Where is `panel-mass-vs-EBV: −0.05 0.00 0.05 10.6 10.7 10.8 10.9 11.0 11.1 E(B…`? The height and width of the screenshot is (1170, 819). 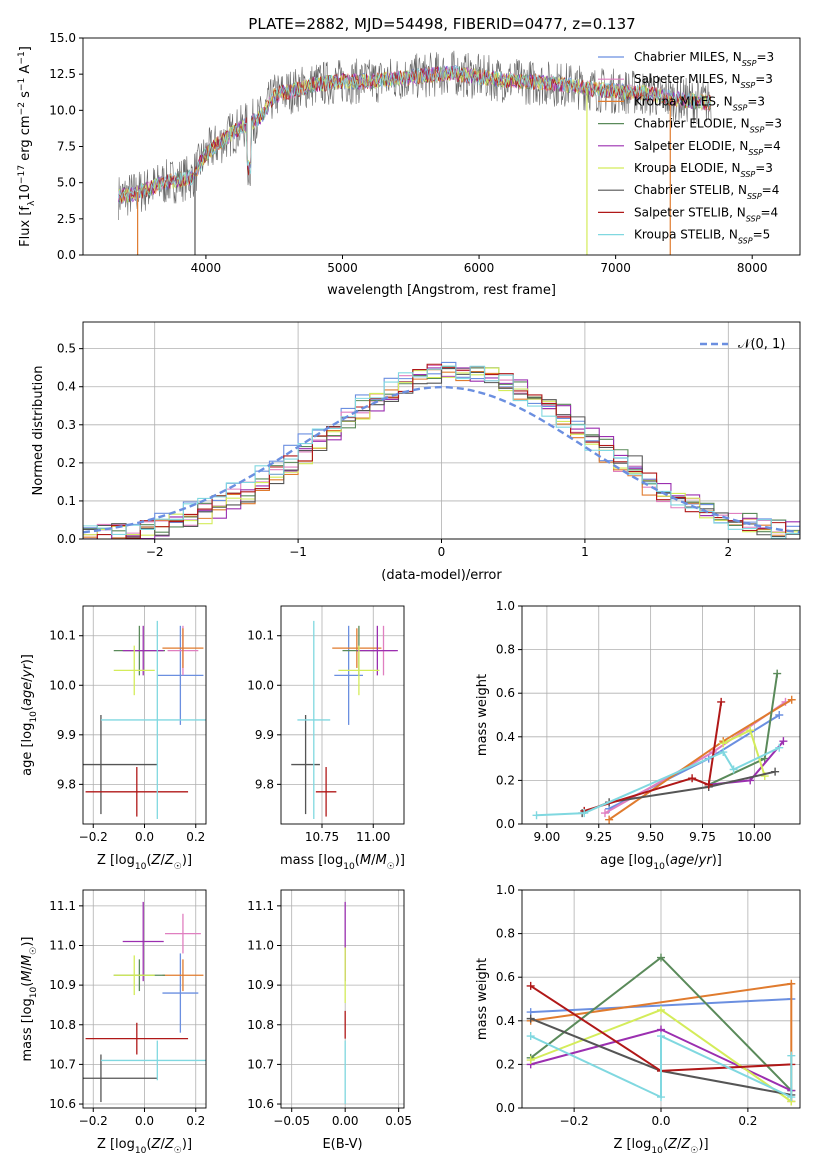
panel-mass-vs-EBV: −0.05 0.00 0.05 10.6 10.7 10.8 10.9 11.0 11.1 E(B… is located at coordinates (329, 1020).